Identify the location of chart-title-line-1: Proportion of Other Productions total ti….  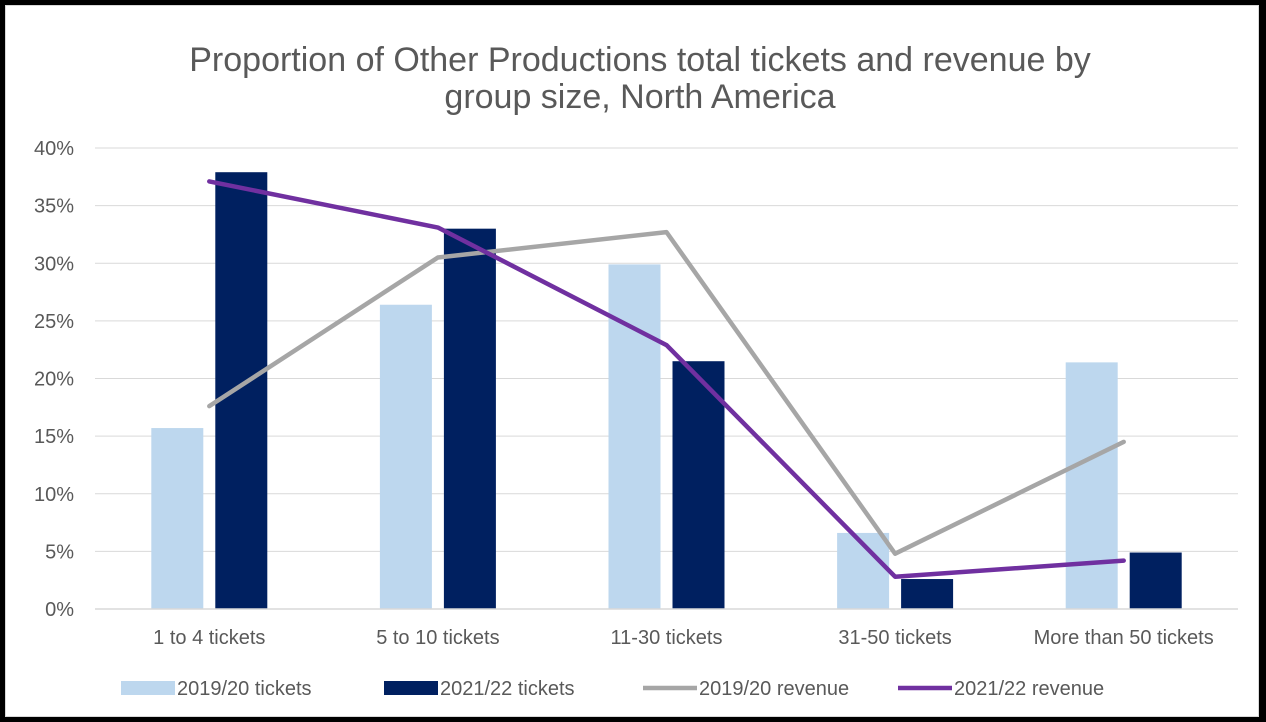
(640, 60).